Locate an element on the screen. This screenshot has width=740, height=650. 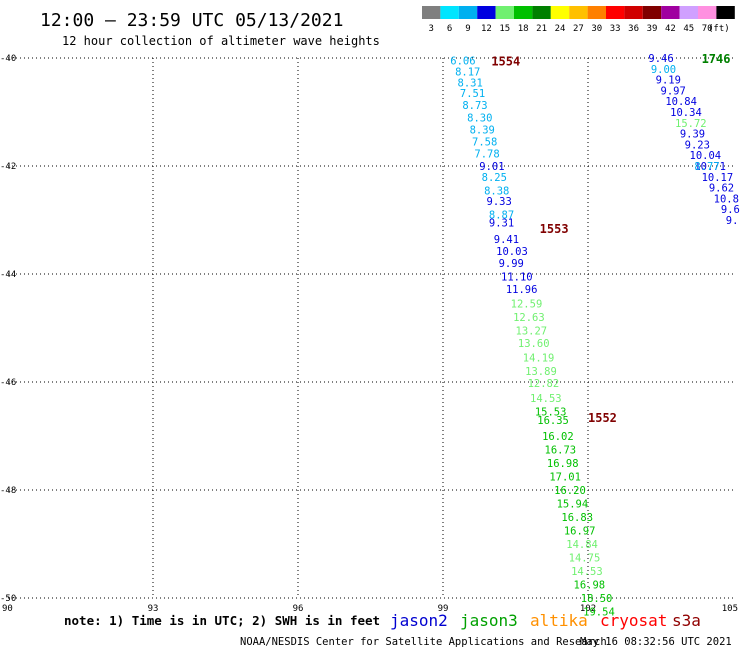
legend-label: 42 is located at coordinates (670, 29).